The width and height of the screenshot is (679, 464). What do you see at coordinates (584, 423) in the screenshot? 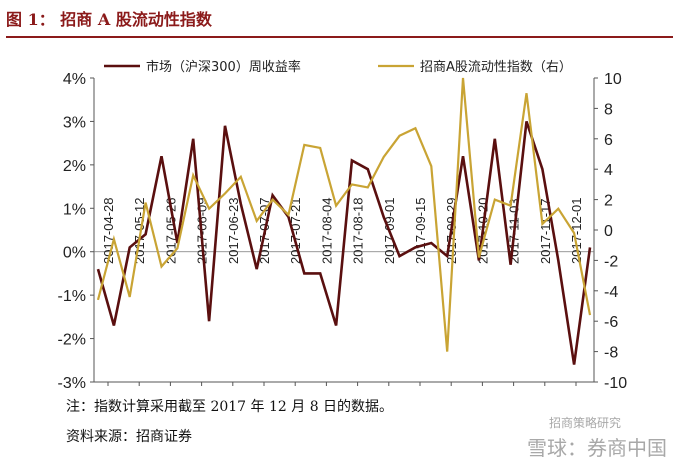
I see `watermark-account: 招商策略研究` at bounding box center [584, 423].